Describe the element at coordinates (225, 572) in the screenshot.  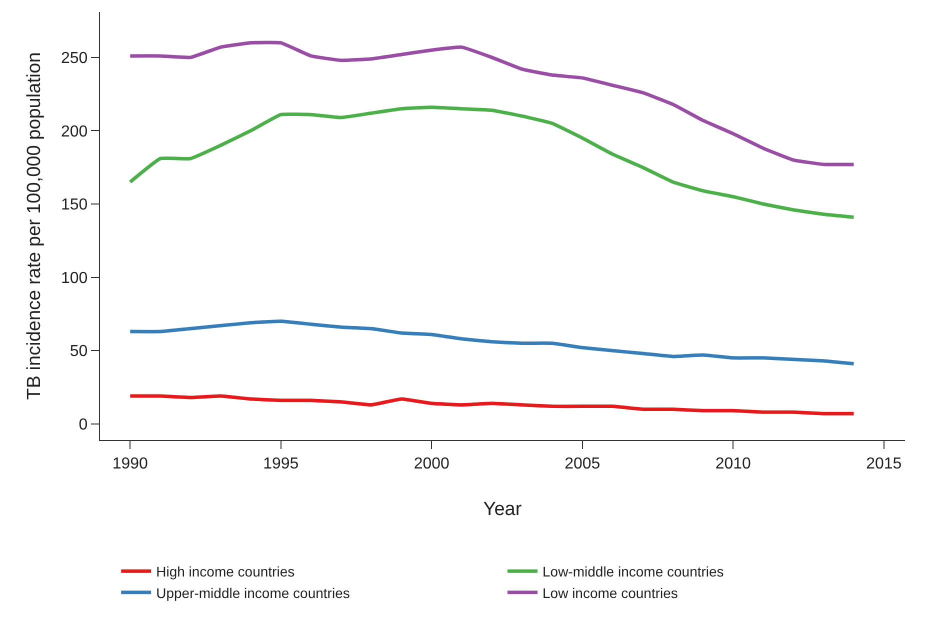
I see `legend-label: High income countries` at that location.